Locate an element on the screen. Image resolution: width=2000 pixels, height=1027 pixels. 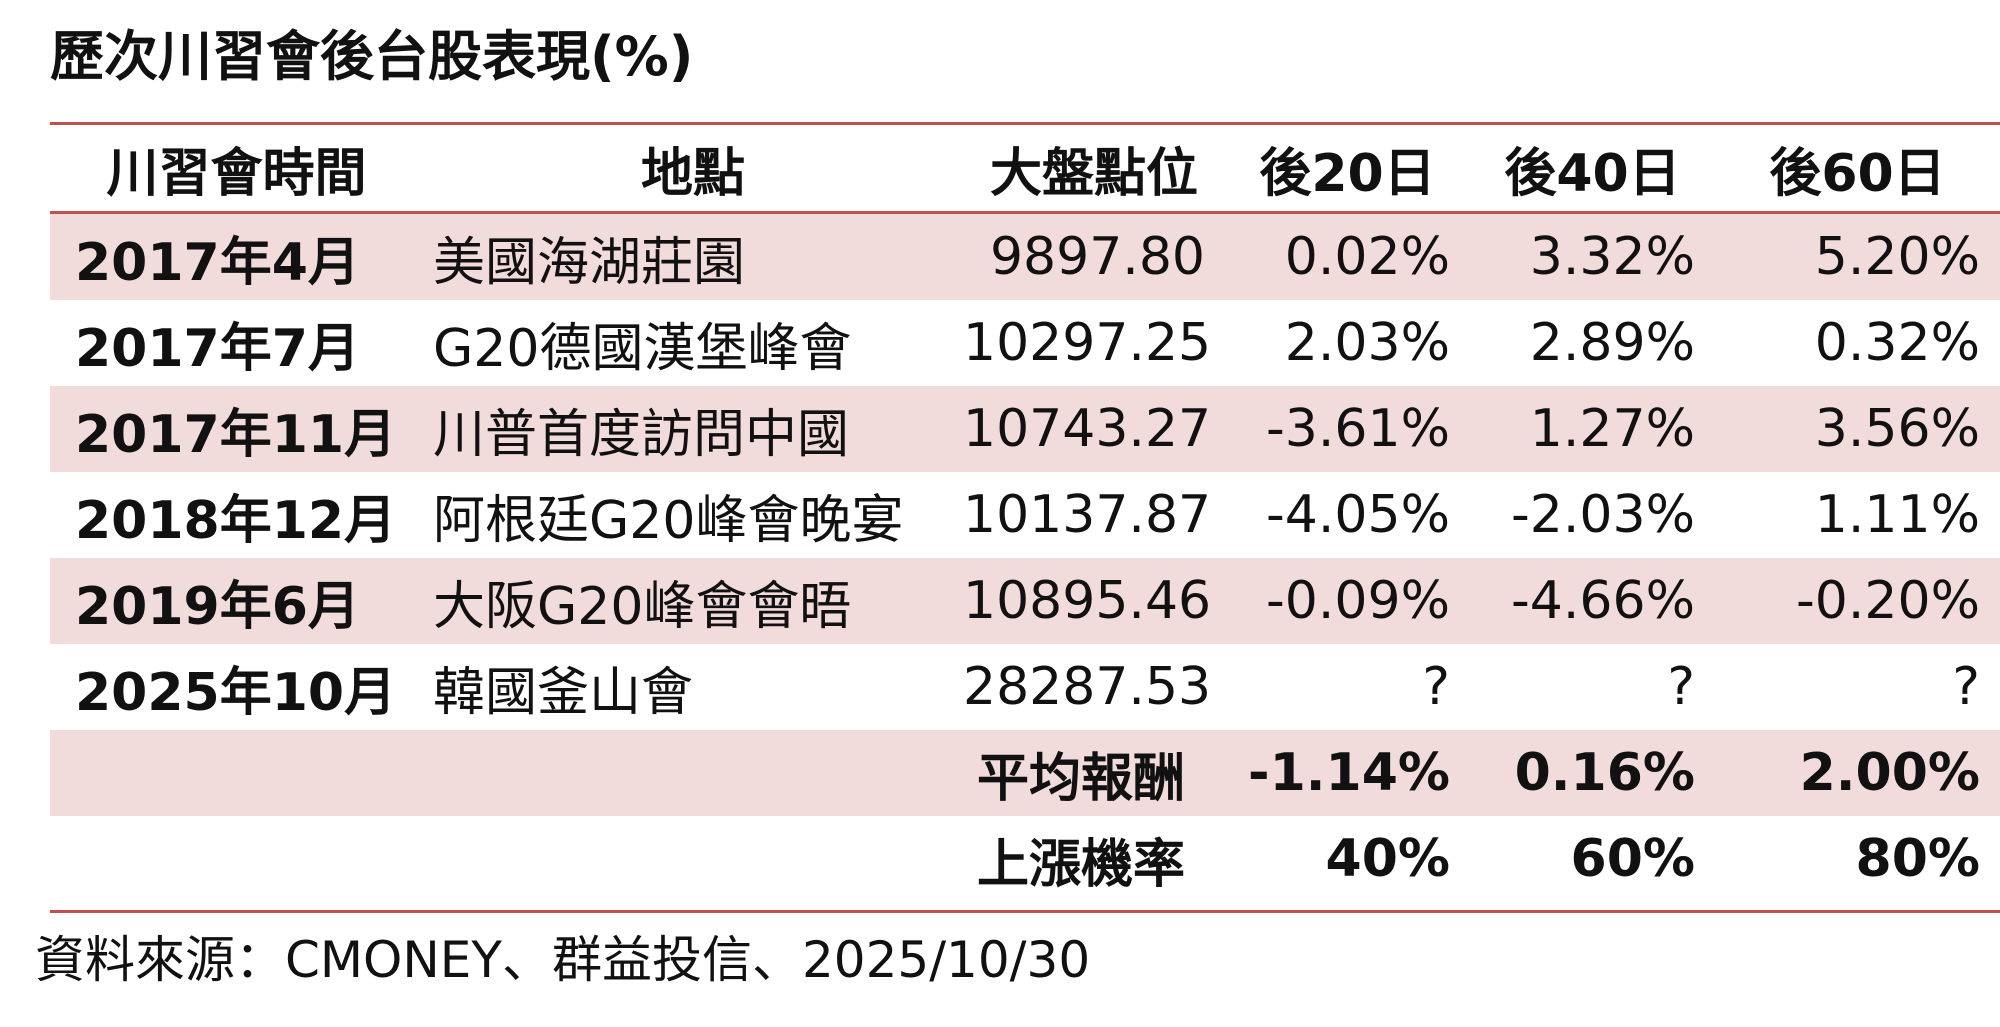
place-cell: 大阪G20峰會會晤 is located at coordinates (693, 601).